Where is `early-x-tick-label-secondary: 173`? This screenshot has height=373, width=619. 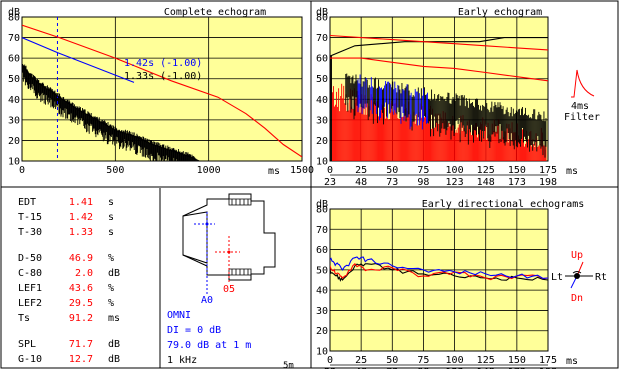 early-x-tick-label-secondary: 173 is located at coordinates (517, 182).